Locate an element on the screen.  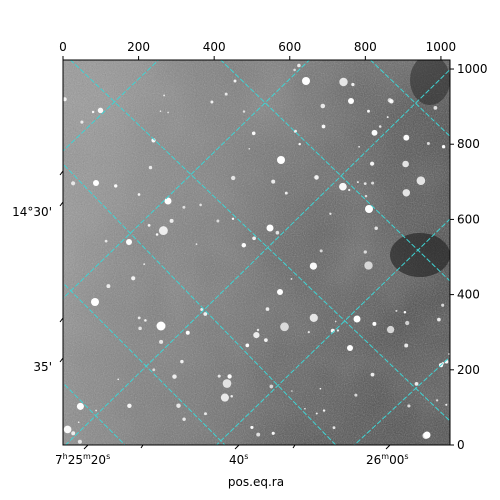
top-tick-label: 600 is located at coordinates (289, 47).